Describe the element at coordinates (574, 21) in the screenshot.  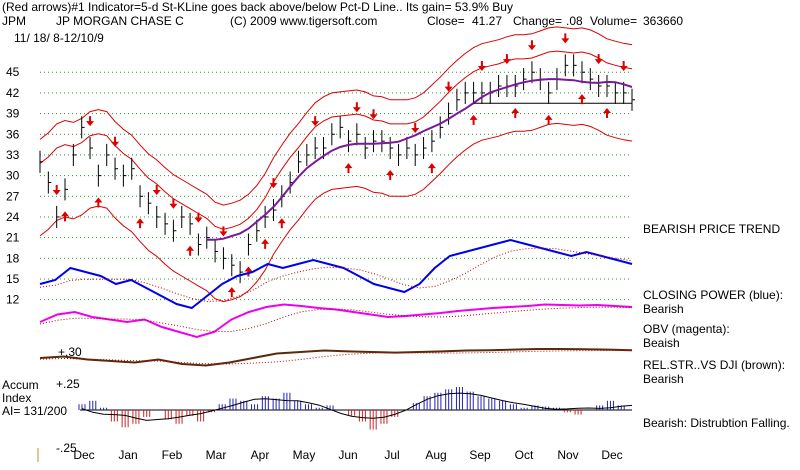
I see `change-value: .08` at that location.